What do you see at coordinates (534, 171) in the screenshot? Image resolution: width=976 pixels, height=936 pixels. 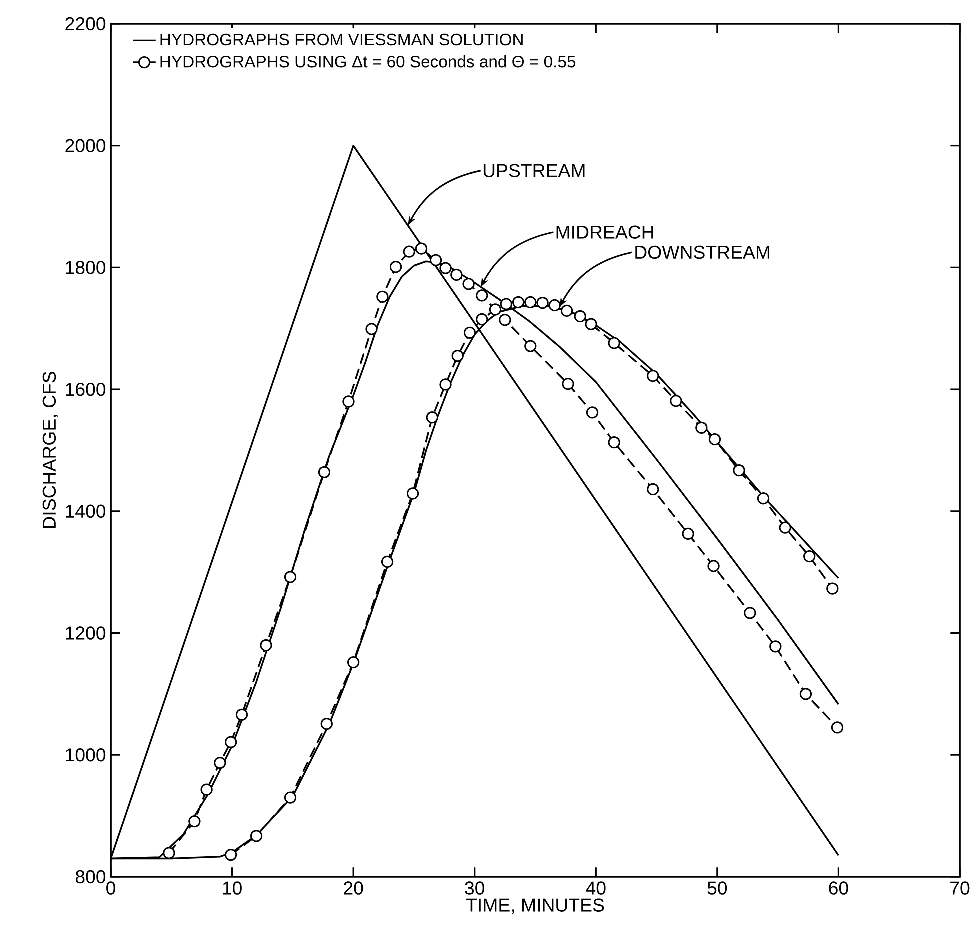 I see `annotation: UPSTREAM` at bounding box center [534, 171].